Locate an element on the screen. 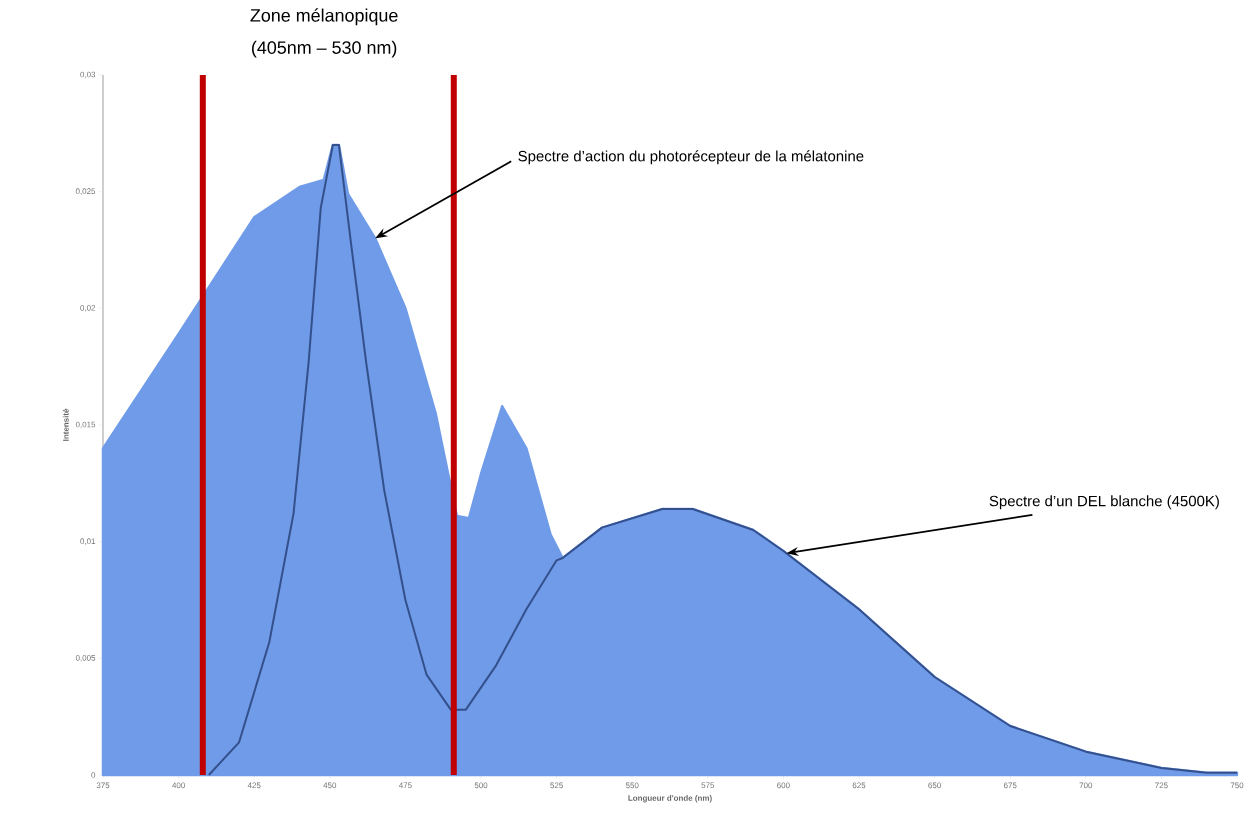  chart-title: Zone mélanopique is located at coordinates (324, 17).